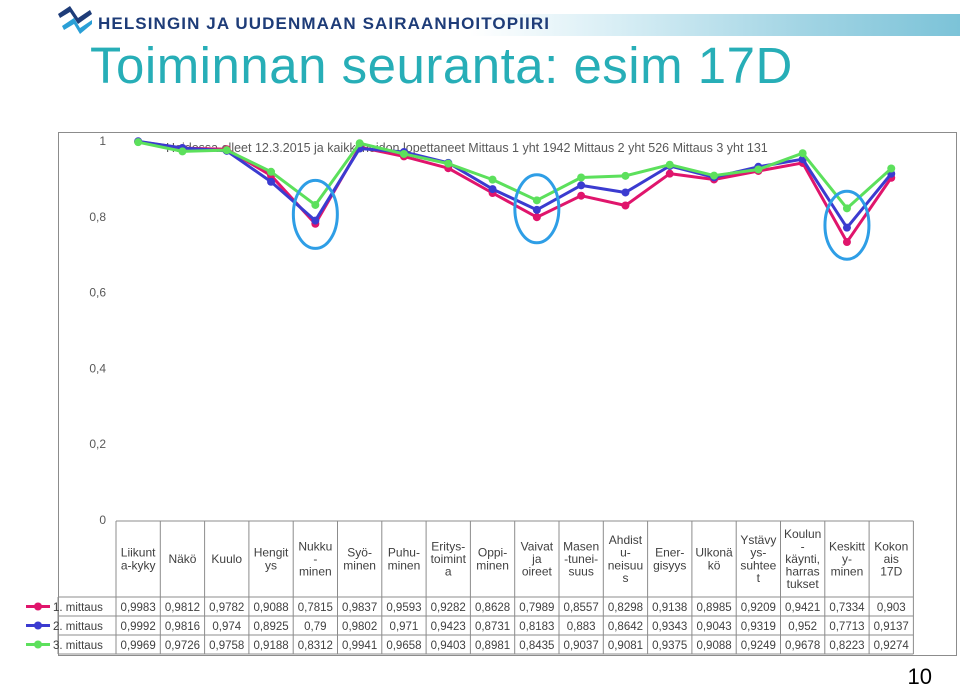 The image size is (960, 692). I want to click on category-label: Ener-, so click(669, 553).